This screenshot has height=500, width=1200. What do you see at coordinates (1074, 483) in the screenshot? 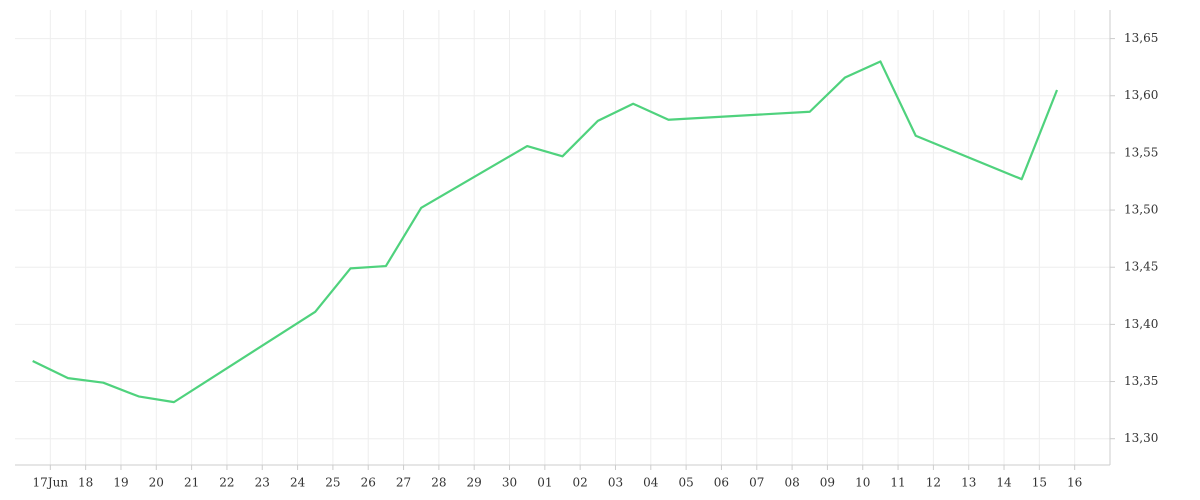
I see `x-tick-label: 16` at bounding box center [1074, 483].